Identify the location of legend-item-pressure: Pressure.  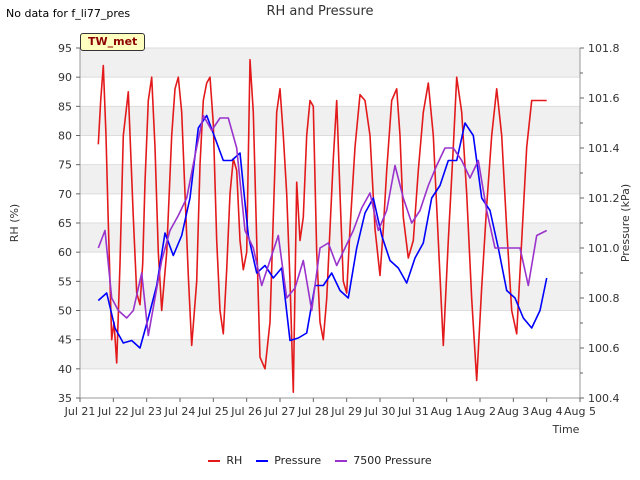
(288, 460).